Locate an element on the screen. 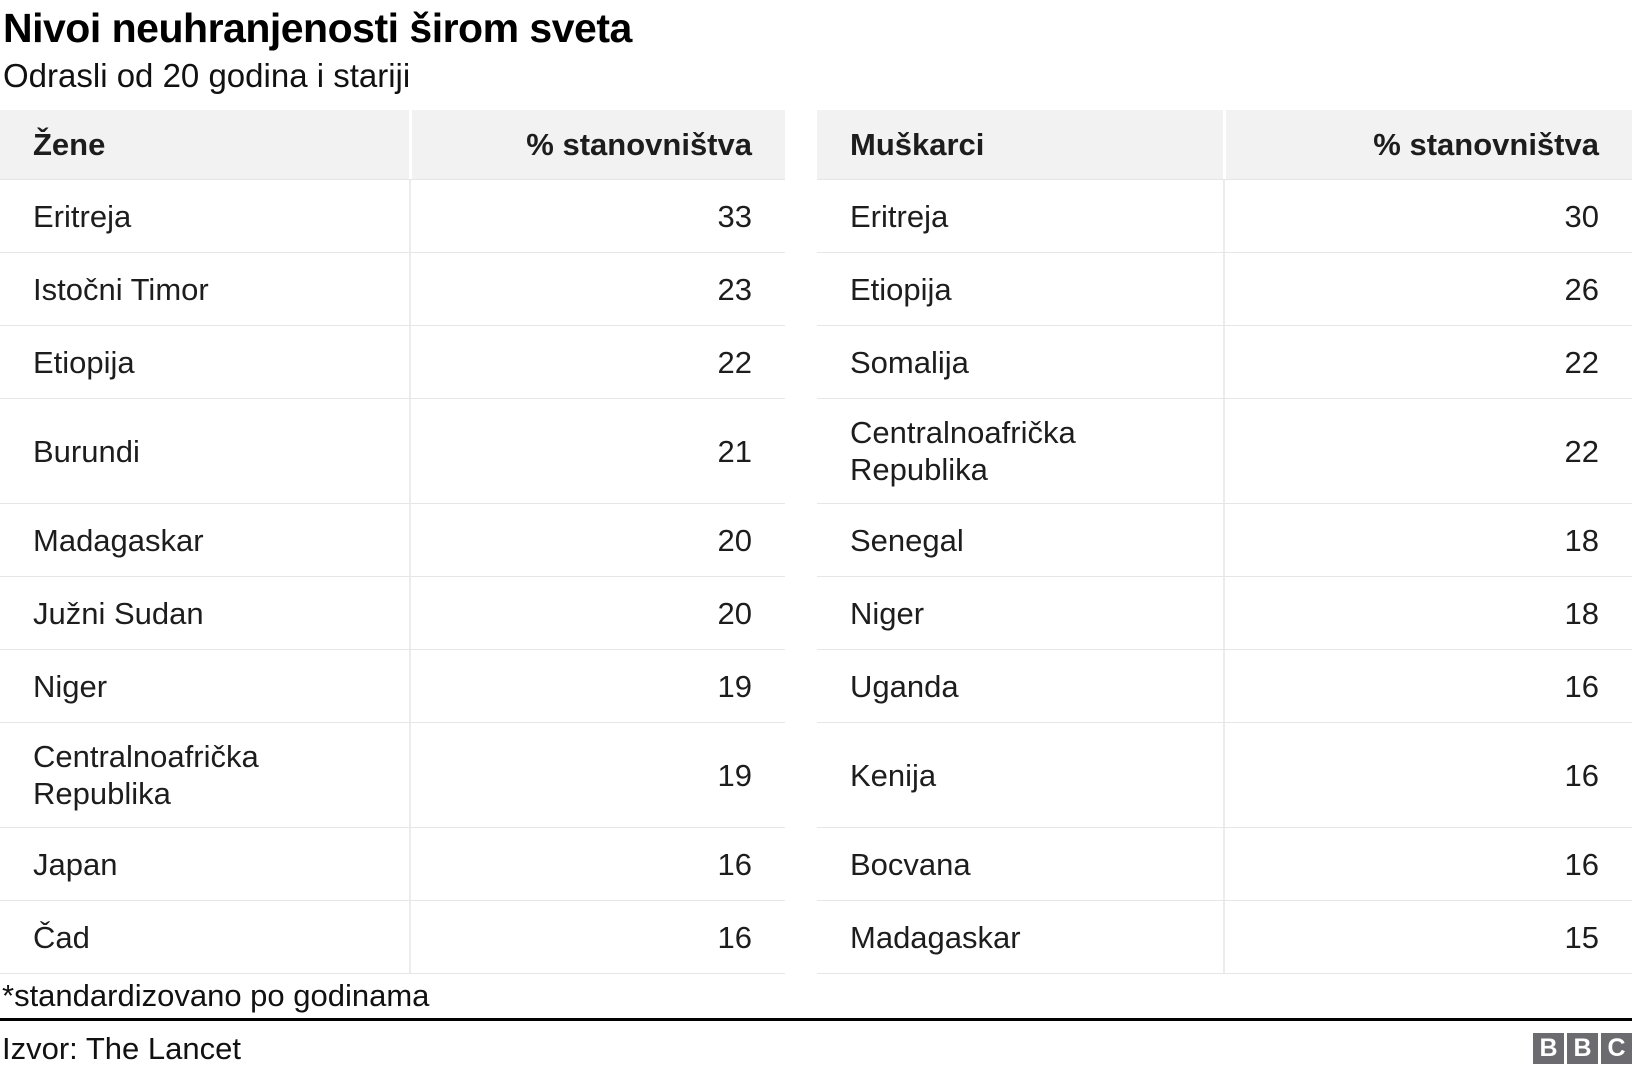 The width and height of the screenshot is (1632, 1076). table-row: Senegal 18 is located at coordinates (1224, 541).